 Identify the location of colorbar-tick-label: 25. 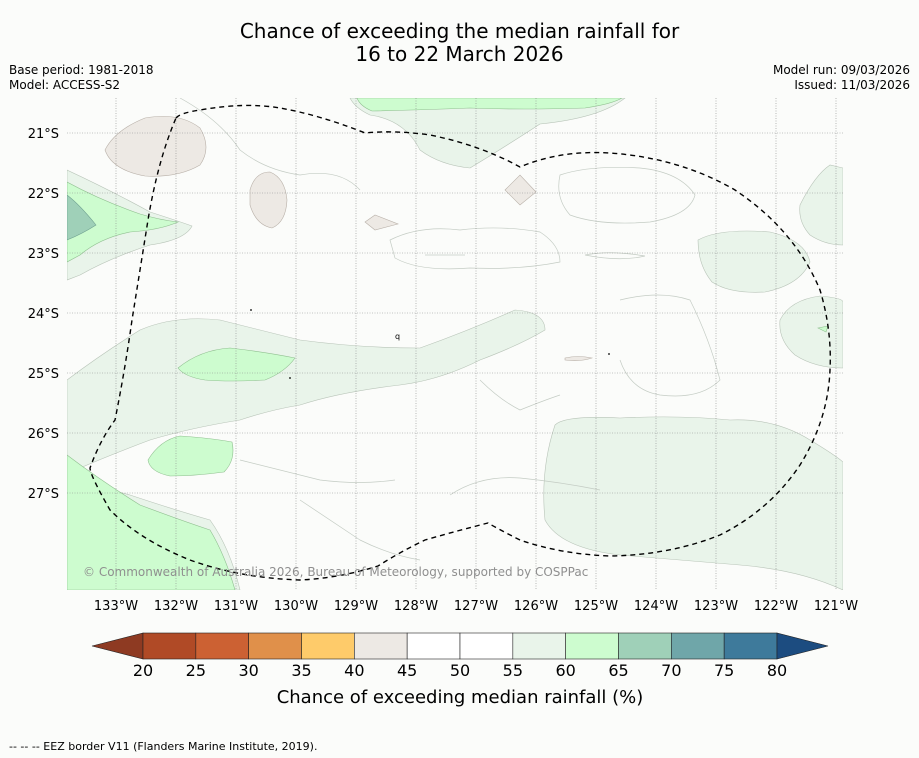
(196, 670).